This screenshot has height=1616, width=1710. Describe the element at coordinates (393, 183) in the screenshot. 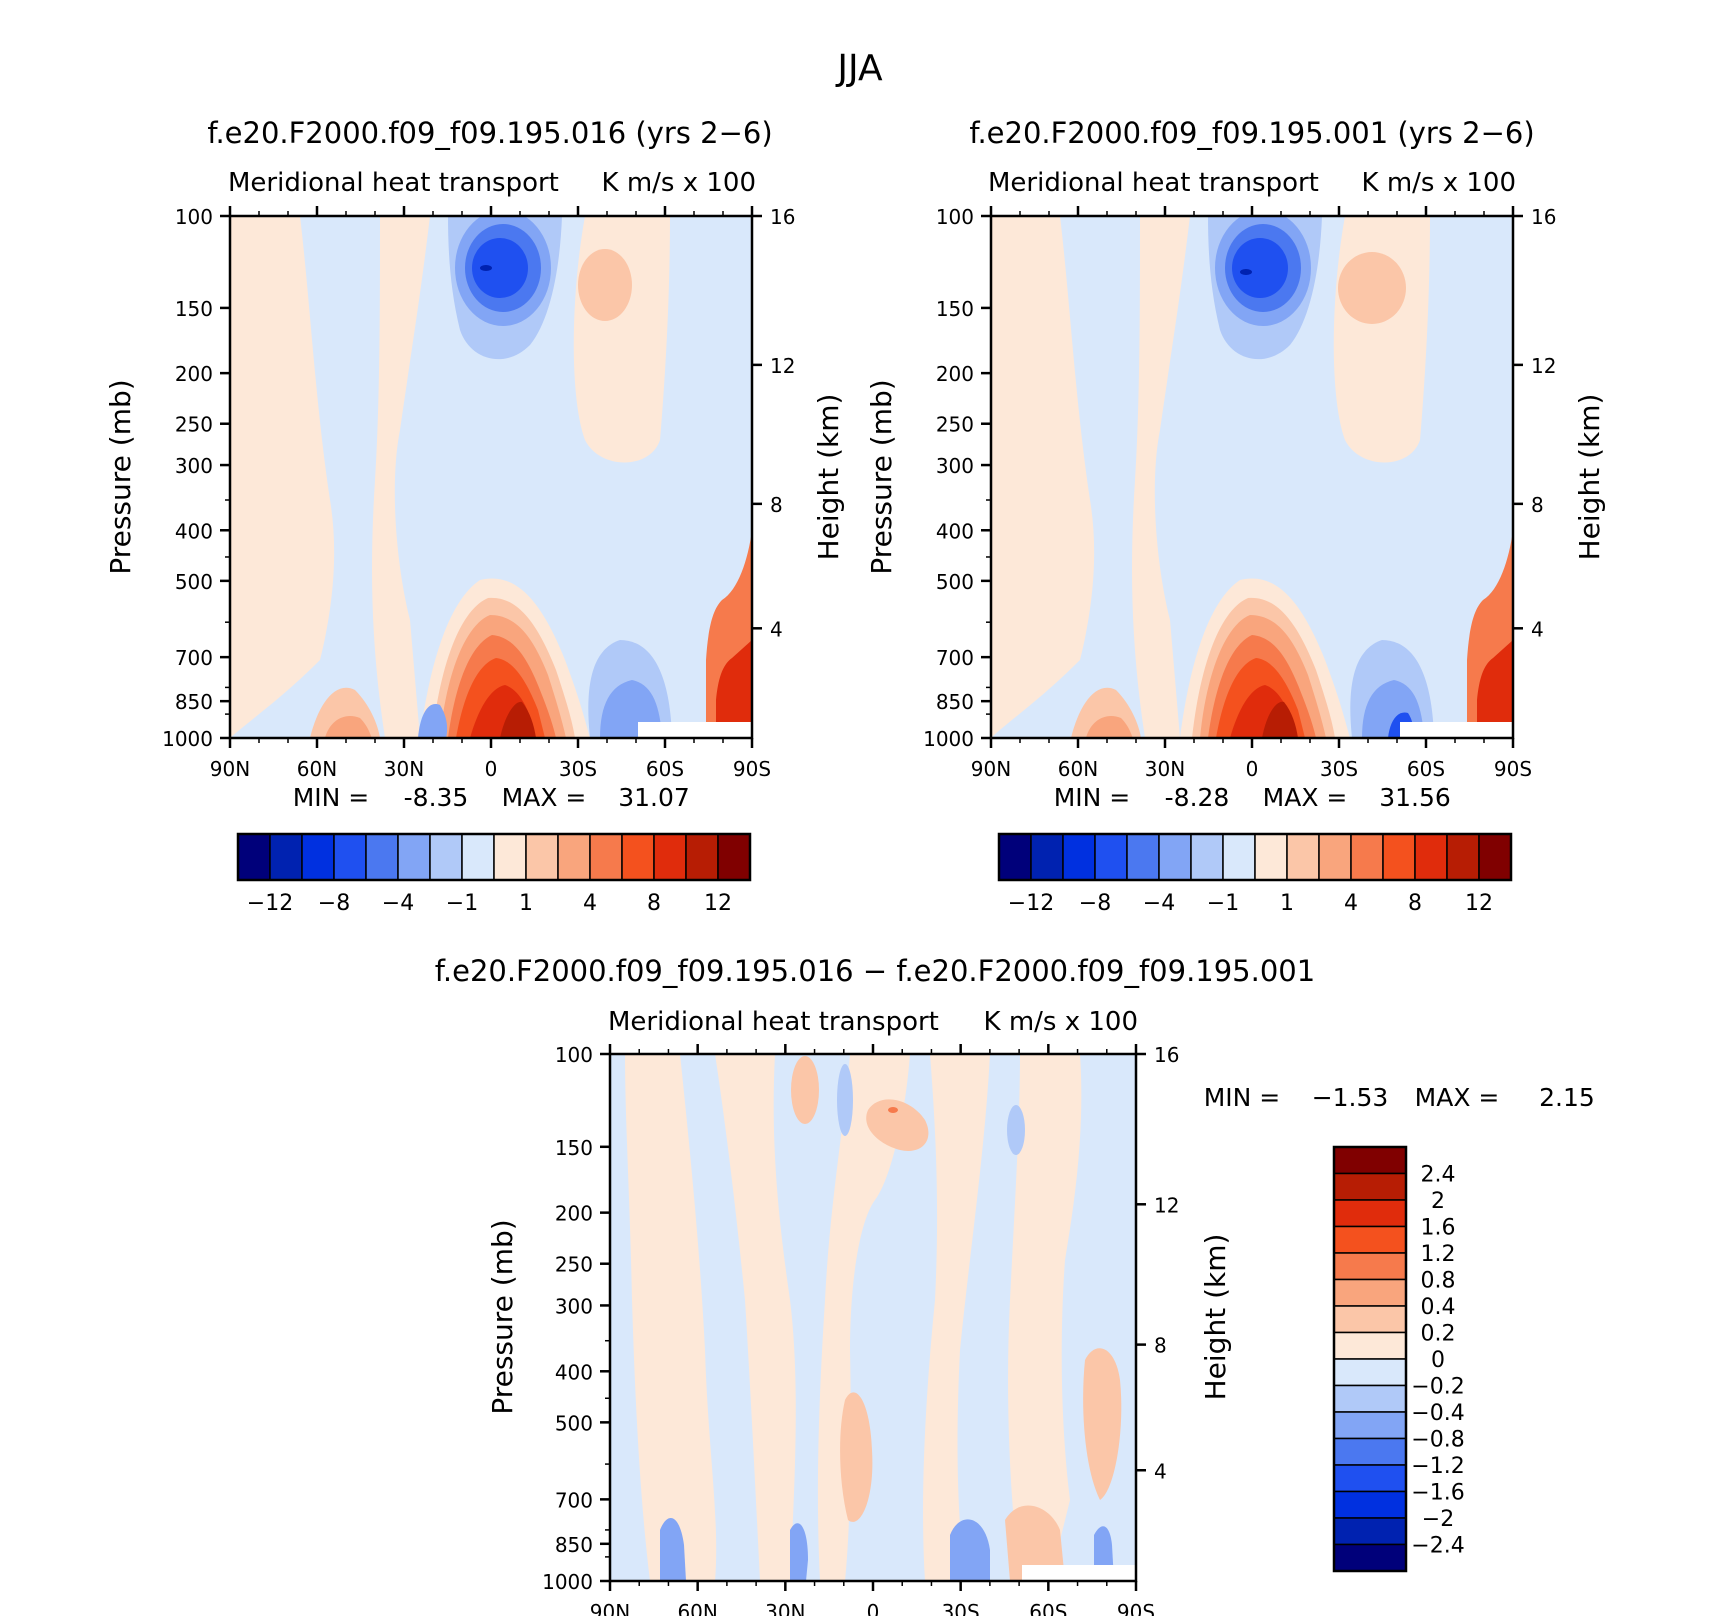

I see `panel-1-left-string: Meridional heat transport` at that location.